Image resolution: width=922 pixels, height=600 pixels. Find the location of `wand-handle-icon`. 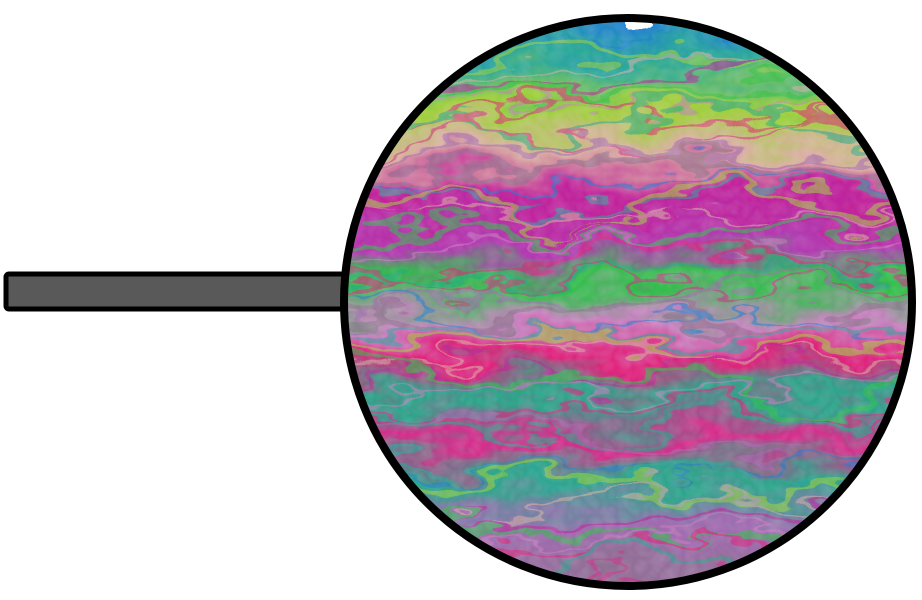

wand-handle-icon is located at coordinates (178, 291).